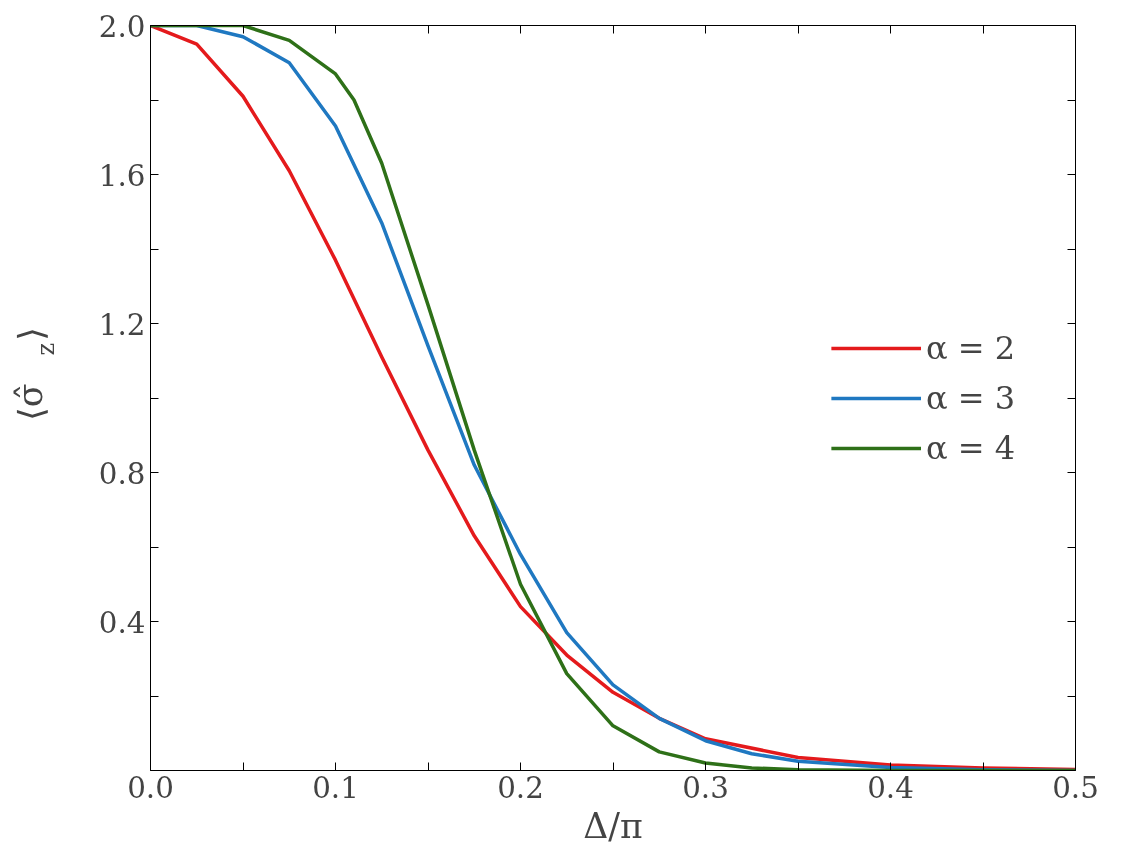 This screenshot has height=867, width=1124. What do you see at coordinates (335, 787) in the screenshot?
I see `x-tick-label: 0.1` at bounding box center [335, 787].